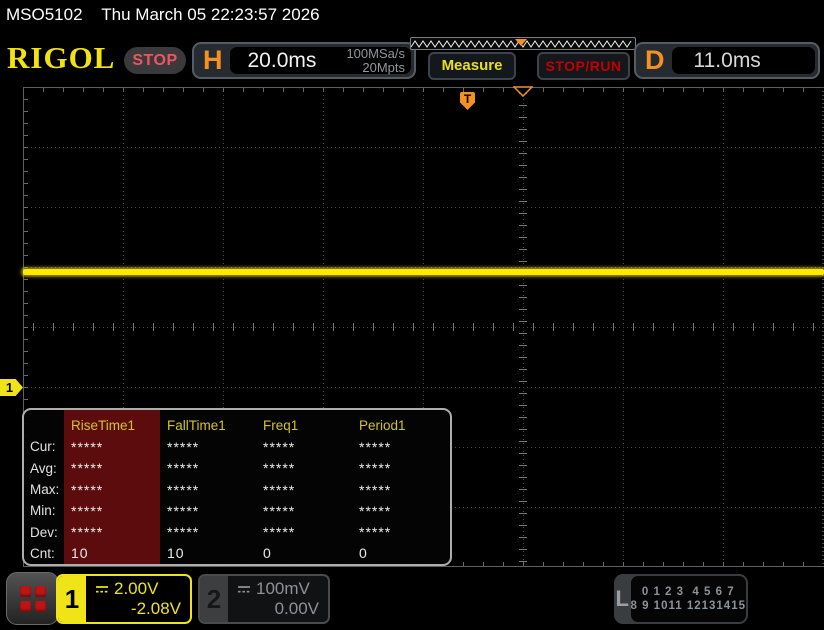 Image resolution: width=824 pixels, height=630 pixels. What do you see at coordinates (423, 272) in the screenshot?
I see `ch1-waveform-trace` at bounding box center [423, 272].